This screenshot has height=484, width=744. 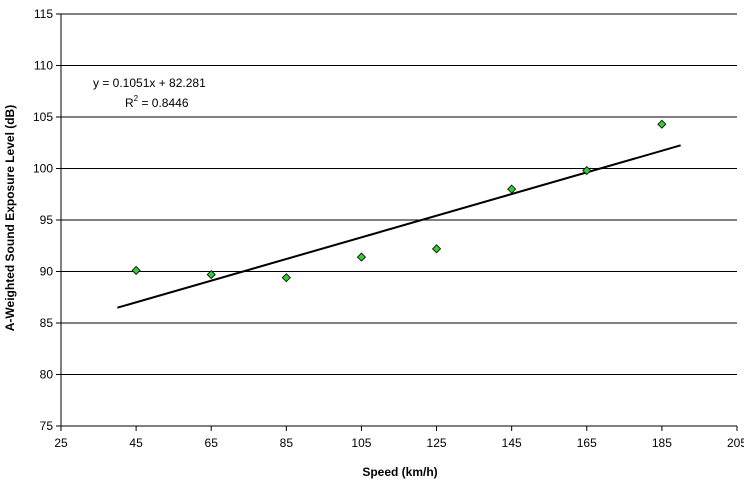 I want to click on x-tick-label: 165, so click(x=587, y=443).